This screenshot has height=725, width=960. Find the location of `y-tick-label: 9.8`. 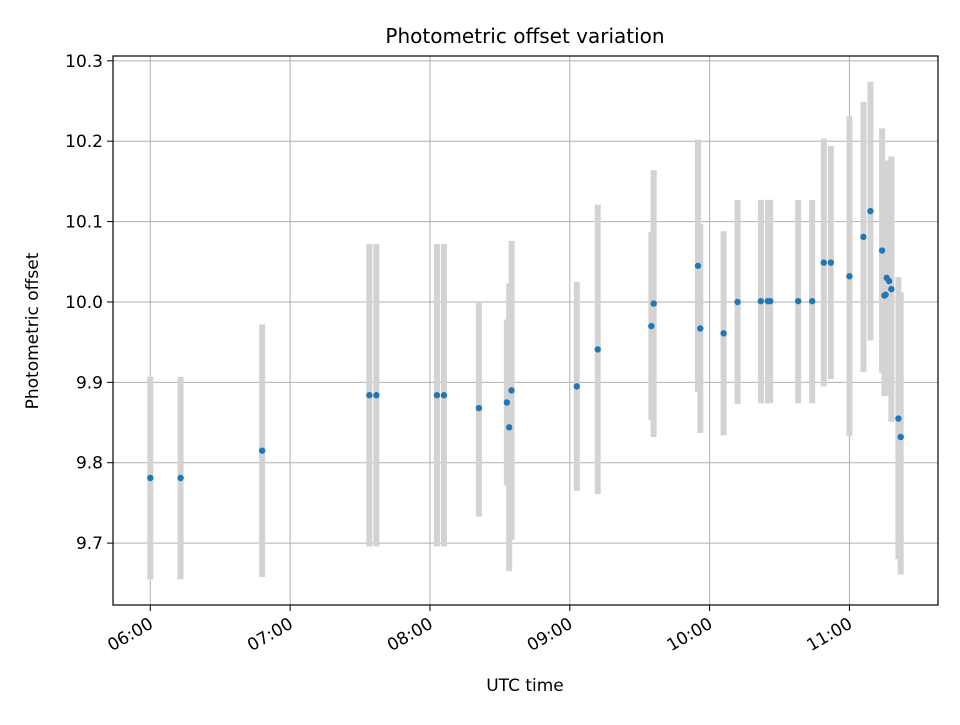

y-tick-label: 9.8 is located at coordinates (89, 464).